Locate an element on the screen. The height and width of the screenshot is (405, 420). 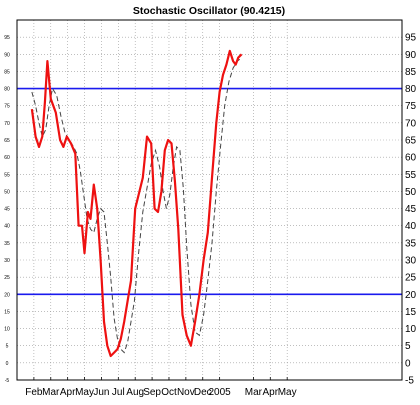
y-tick-label-left: 0 is located at coordinates (7, 364).